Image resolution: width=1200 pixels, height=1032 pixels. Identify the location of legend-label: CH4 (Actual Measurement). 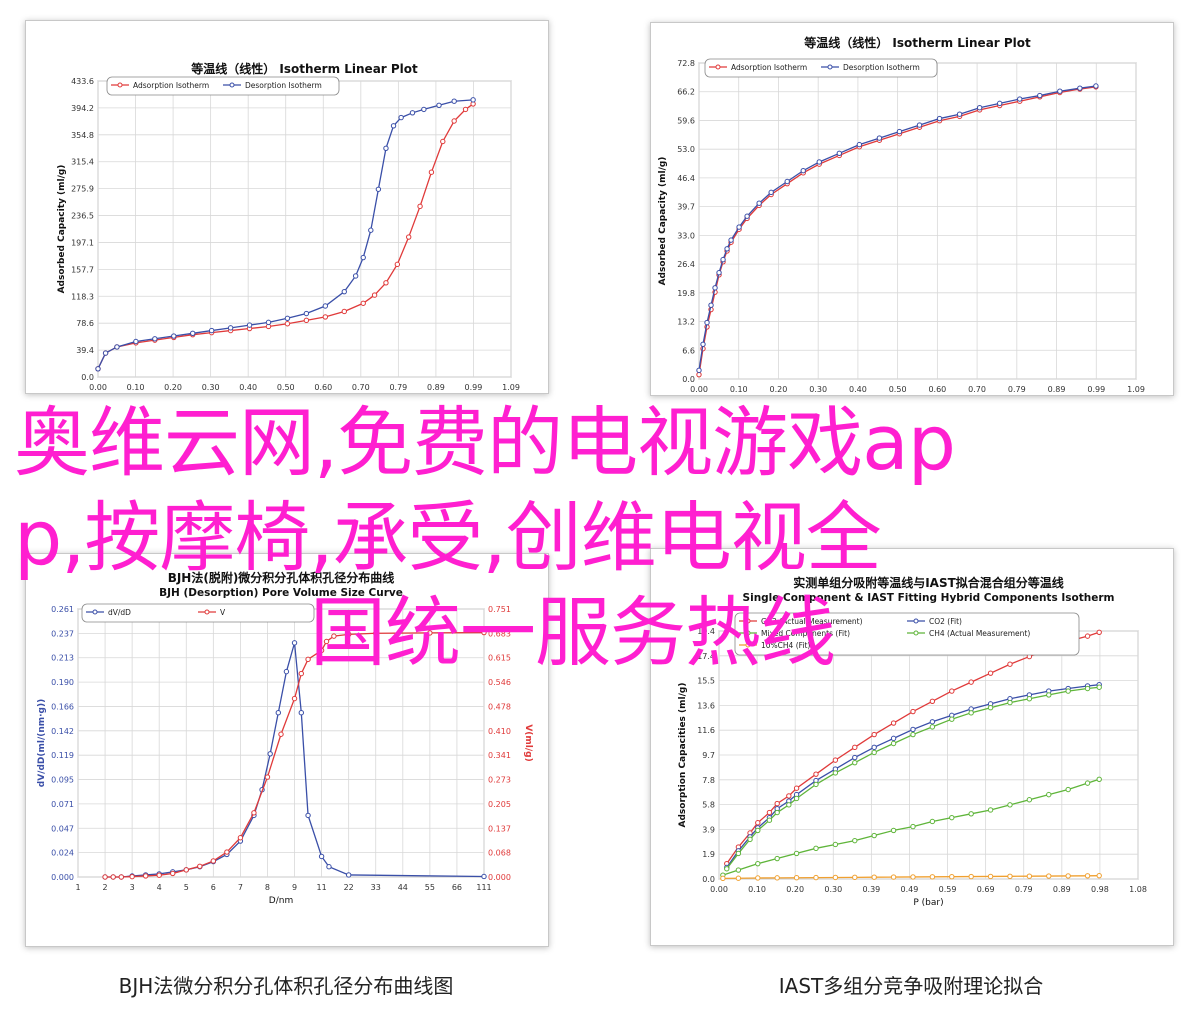
(979, 633).